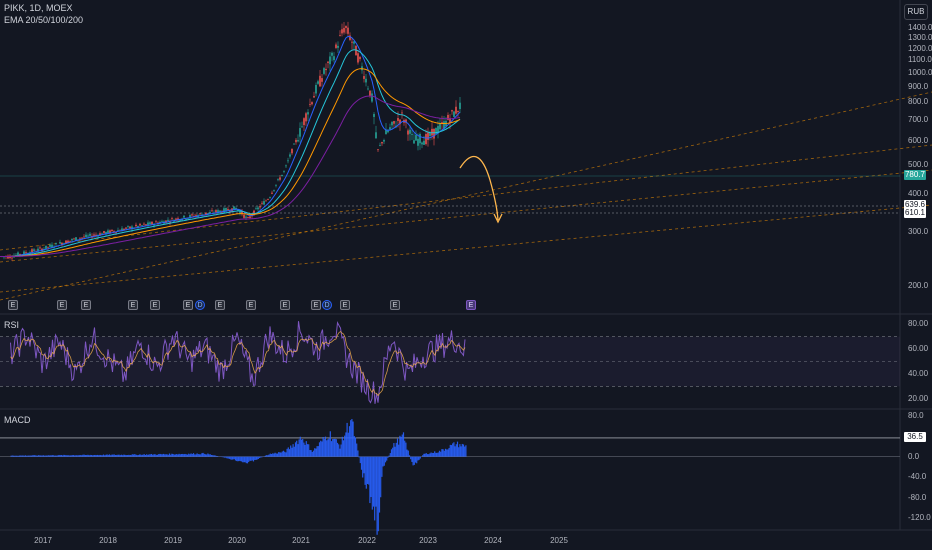 This screenshot has height=550, width=932. I want to click on future-earnings-marker: E, so click(471, 305).